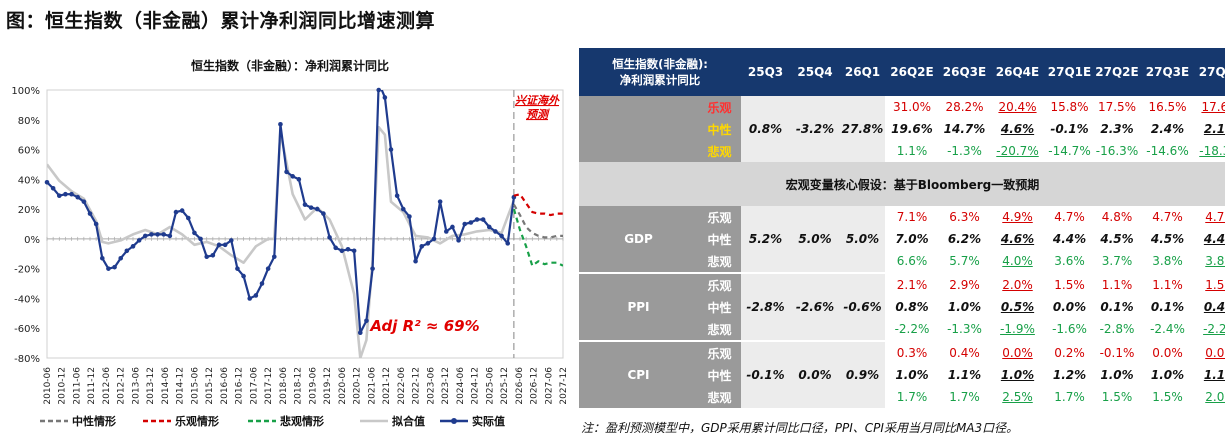 The width and height of the screenshot is (1225, 438). I want to click on legend-marker, so click(454, 421).